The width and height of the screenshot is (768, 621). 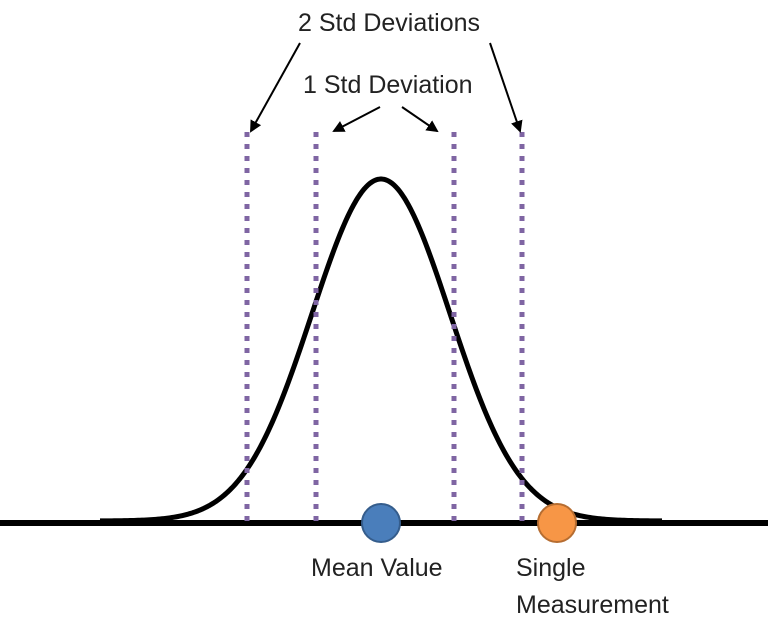 I want to click on mean-value-label: Mean Value, so click(x=377, y=568).